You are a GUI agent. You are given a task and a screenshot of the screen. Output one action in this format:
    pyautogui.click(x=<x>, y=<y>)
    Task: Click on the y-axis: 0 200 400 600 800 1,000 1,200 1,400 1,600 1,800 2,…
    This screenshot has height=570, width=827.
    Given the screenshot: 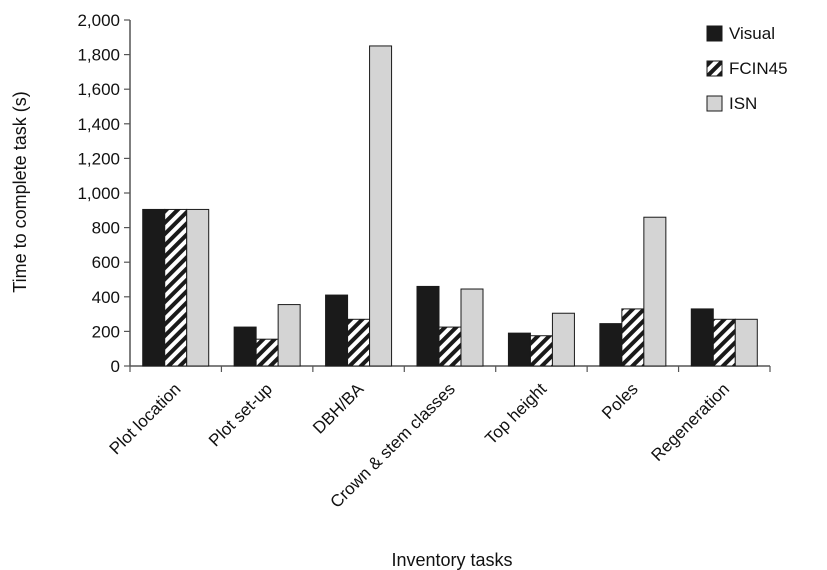 What is the action you would take?
    pyautogui.click(x=104, y=193)
    